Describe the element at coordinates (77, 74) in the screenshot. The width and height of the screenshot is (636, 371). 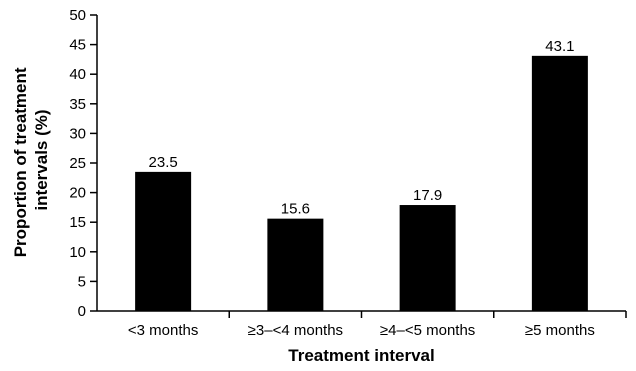
I see `y-tick-label-40: 40` at that location.